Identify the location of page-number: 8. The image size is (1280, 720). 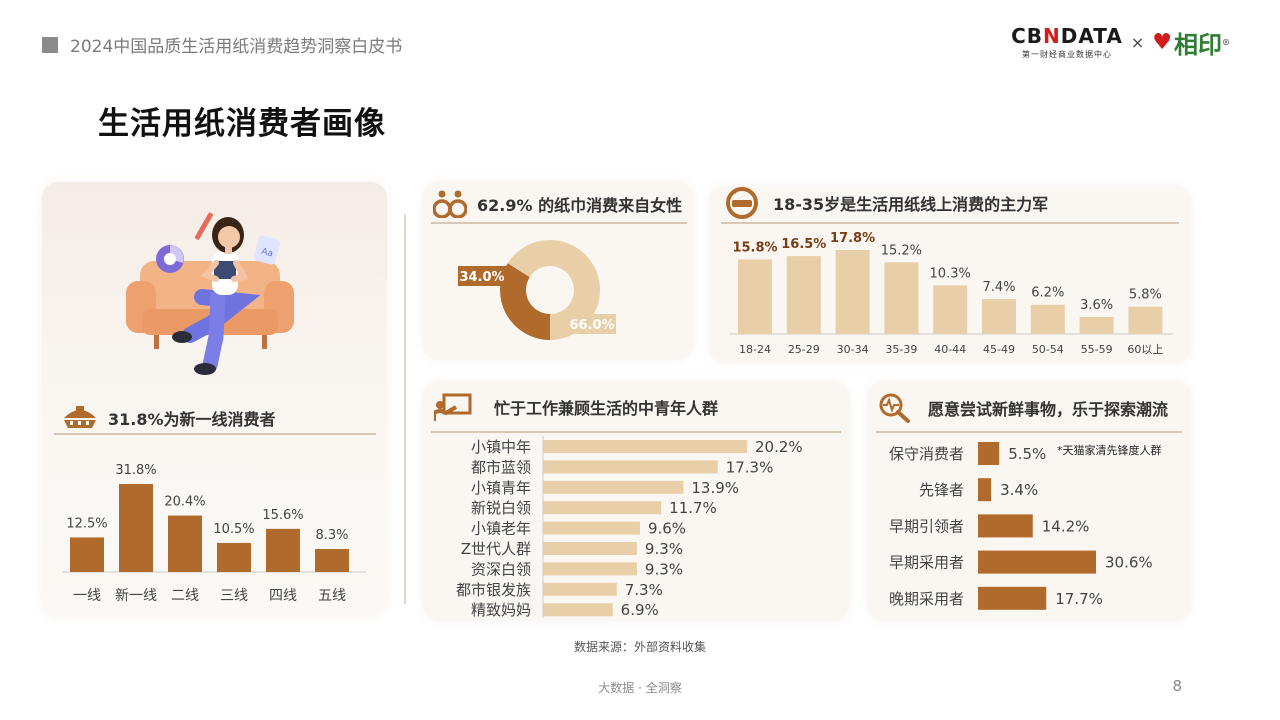
(1177, 686).